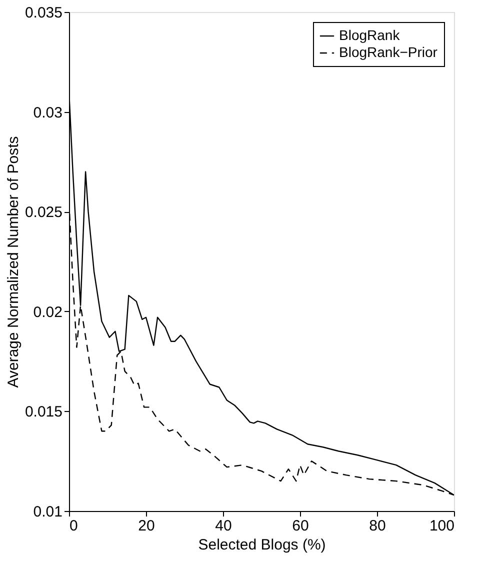  Describe the element at coordinates (370, 35) in the screenshot. I see `legend-label: BlogRank` at that location.